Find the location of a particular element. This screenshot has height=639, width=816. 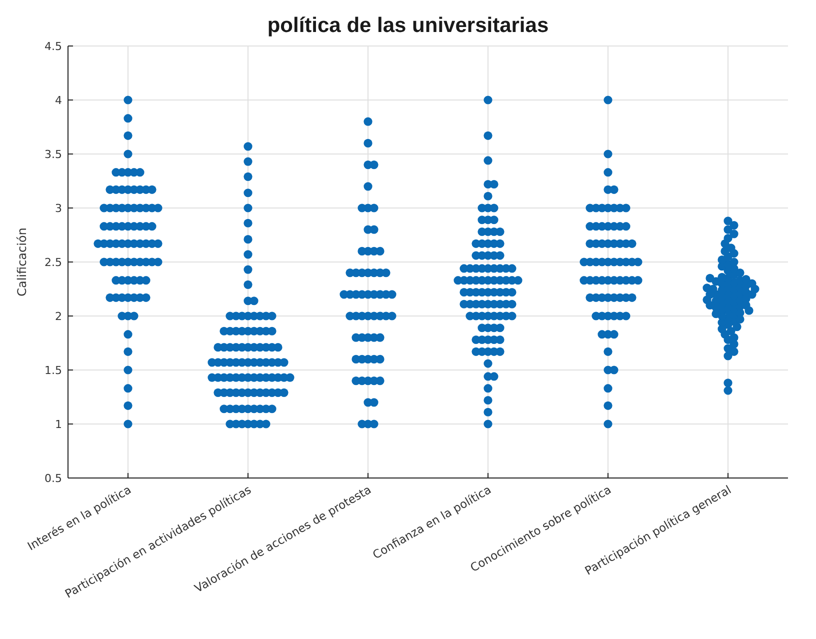

chart-title: política de las universitarias is located at coordinates (408, 25).